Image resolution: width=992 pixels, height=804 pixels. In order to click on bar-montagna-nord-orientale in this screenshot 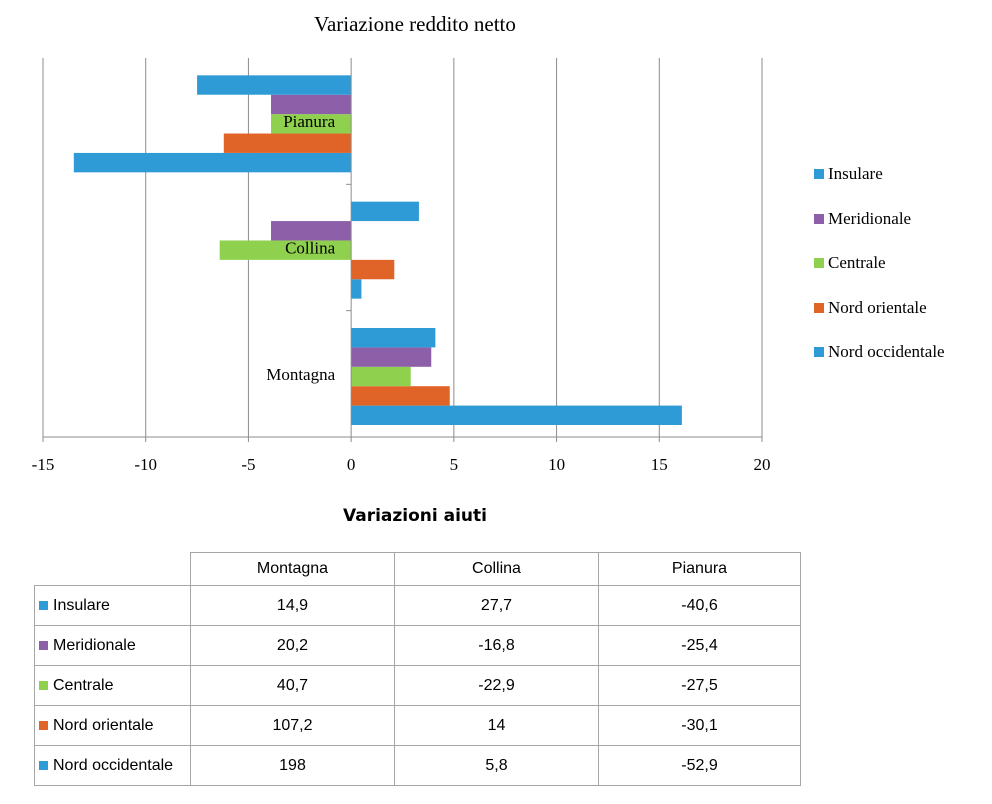, I will do `click(400, 396)`.